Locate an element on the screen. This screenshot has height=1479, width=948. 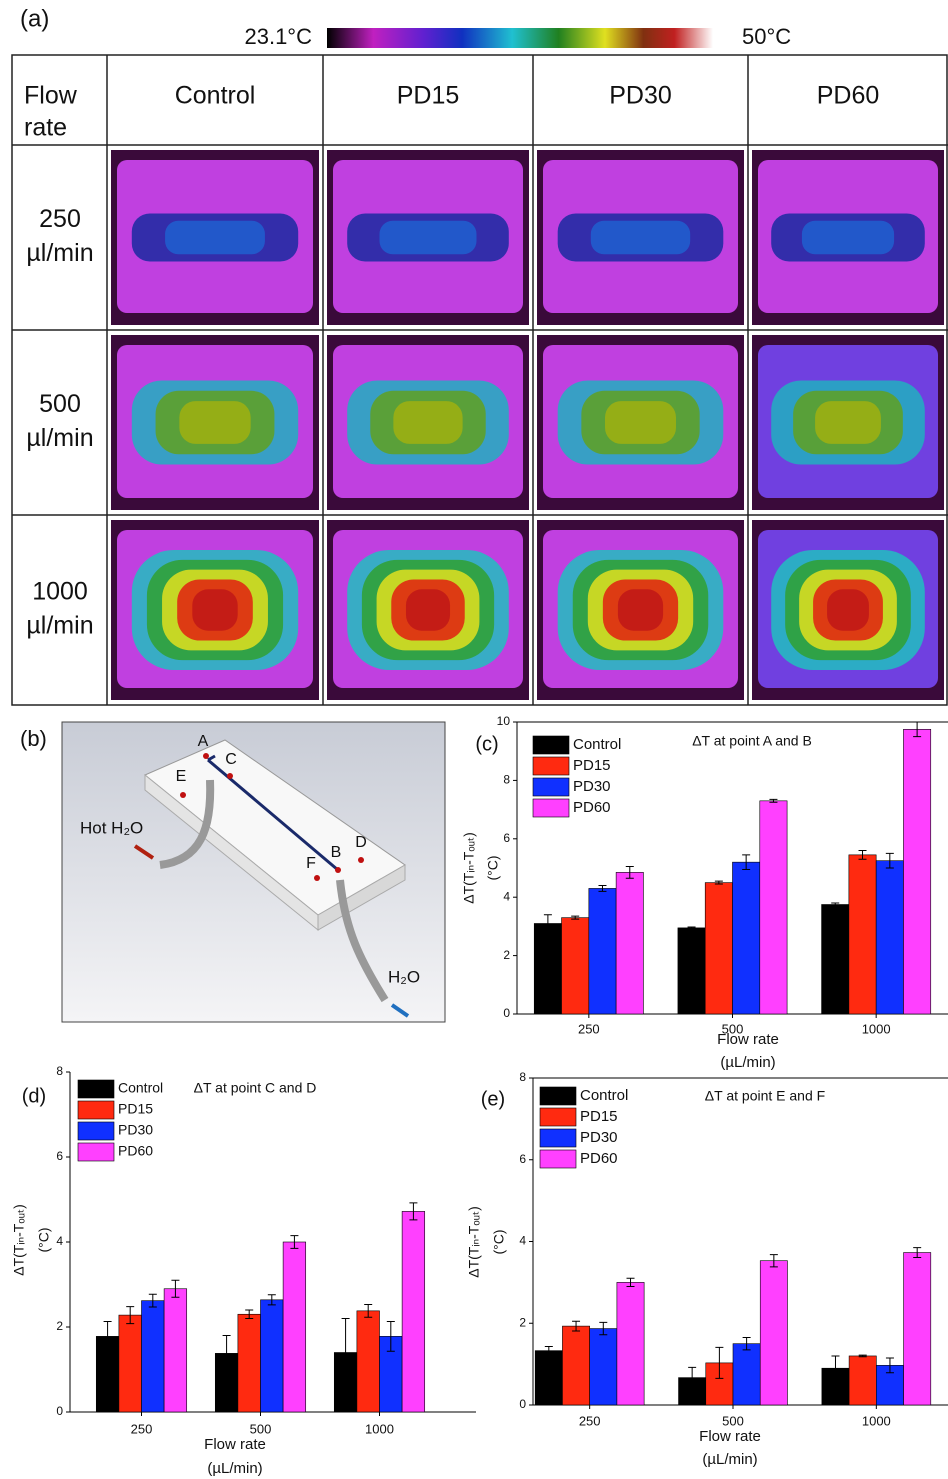
column-header: PD15 is located at coordinates (428, 96).